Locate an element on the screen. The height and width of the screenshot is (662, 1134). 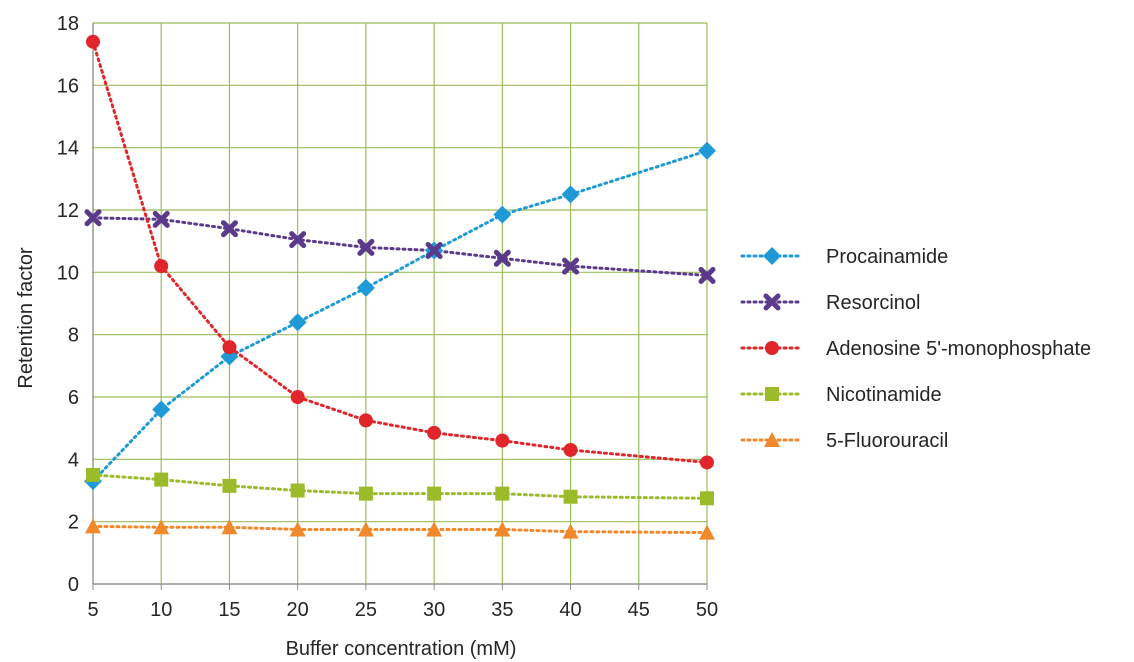
x-tick-label: 25 is located at coordinates (366, 610).